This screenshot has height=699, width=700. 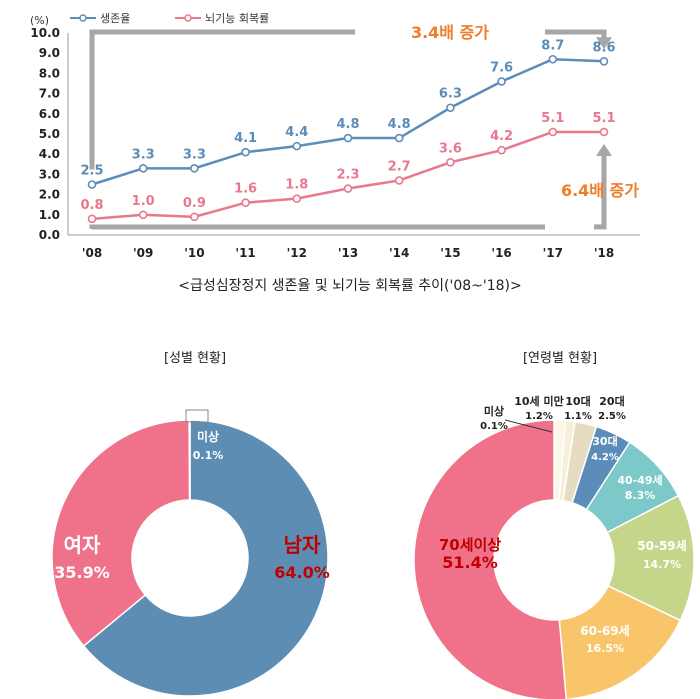 What do you see at coordinates (604, 630) in the screenshot?
I see `age-slice-label: 60-69세` at bounding box center [604, 630].